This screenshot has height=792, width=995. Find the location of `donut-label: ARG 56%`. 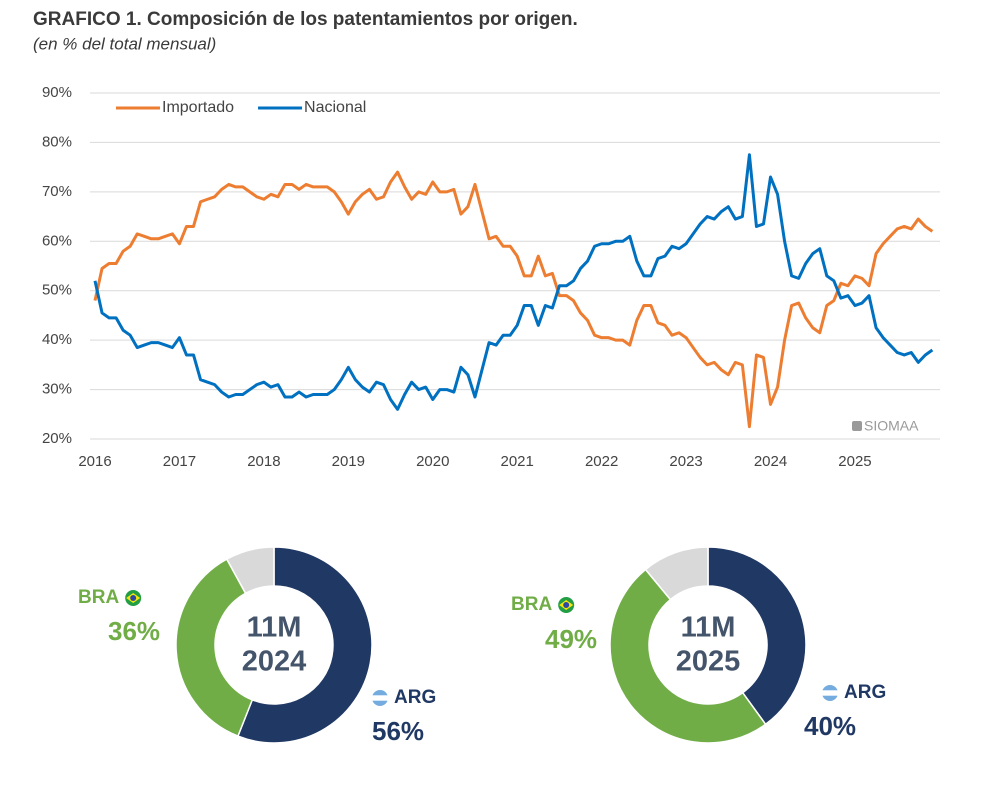

donut-label: ARG 56% is located at coordinates (404, 716).